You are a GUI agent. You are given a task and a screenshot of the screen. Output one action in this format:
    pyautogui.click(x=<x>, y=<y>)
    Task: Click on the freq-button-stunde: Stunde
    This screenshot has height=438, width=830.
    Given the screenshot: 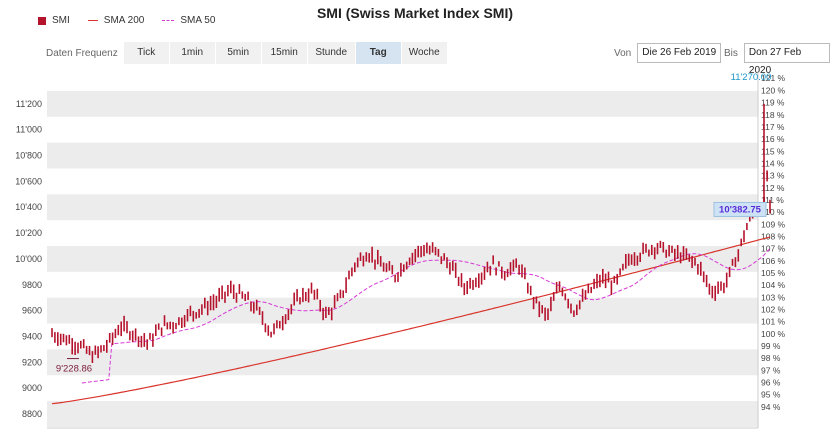 What is the action you would take?
    pyautogui.click(x=331, y=53)
    